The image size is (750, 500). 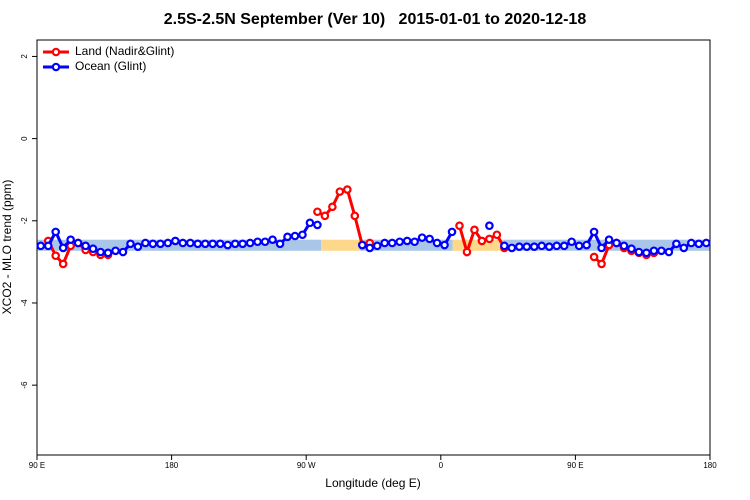 What do you see at coordinates (575, 465) in the screenshot?
I see `x-tick-label: 90 E` at bounding box center [575, 465].